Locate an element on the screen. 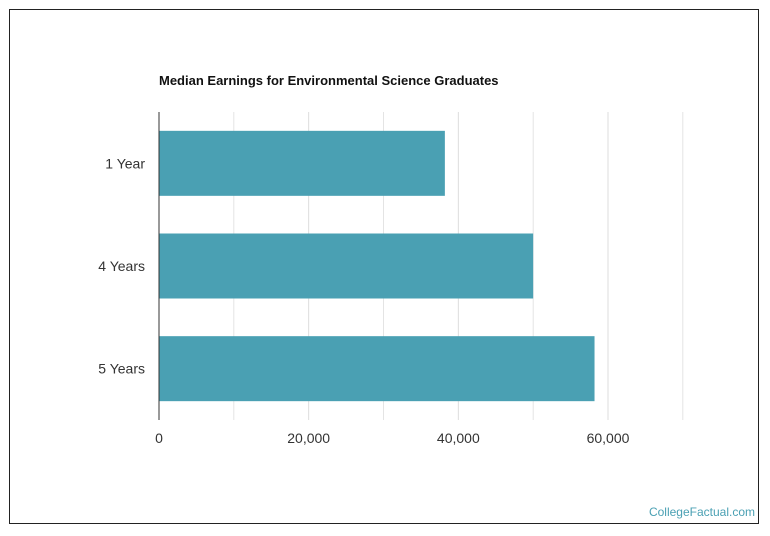 The image size is (770, 536). y-tick-labels: 1 Year 4 Years 5 Years is located at coordinates (121, 265).